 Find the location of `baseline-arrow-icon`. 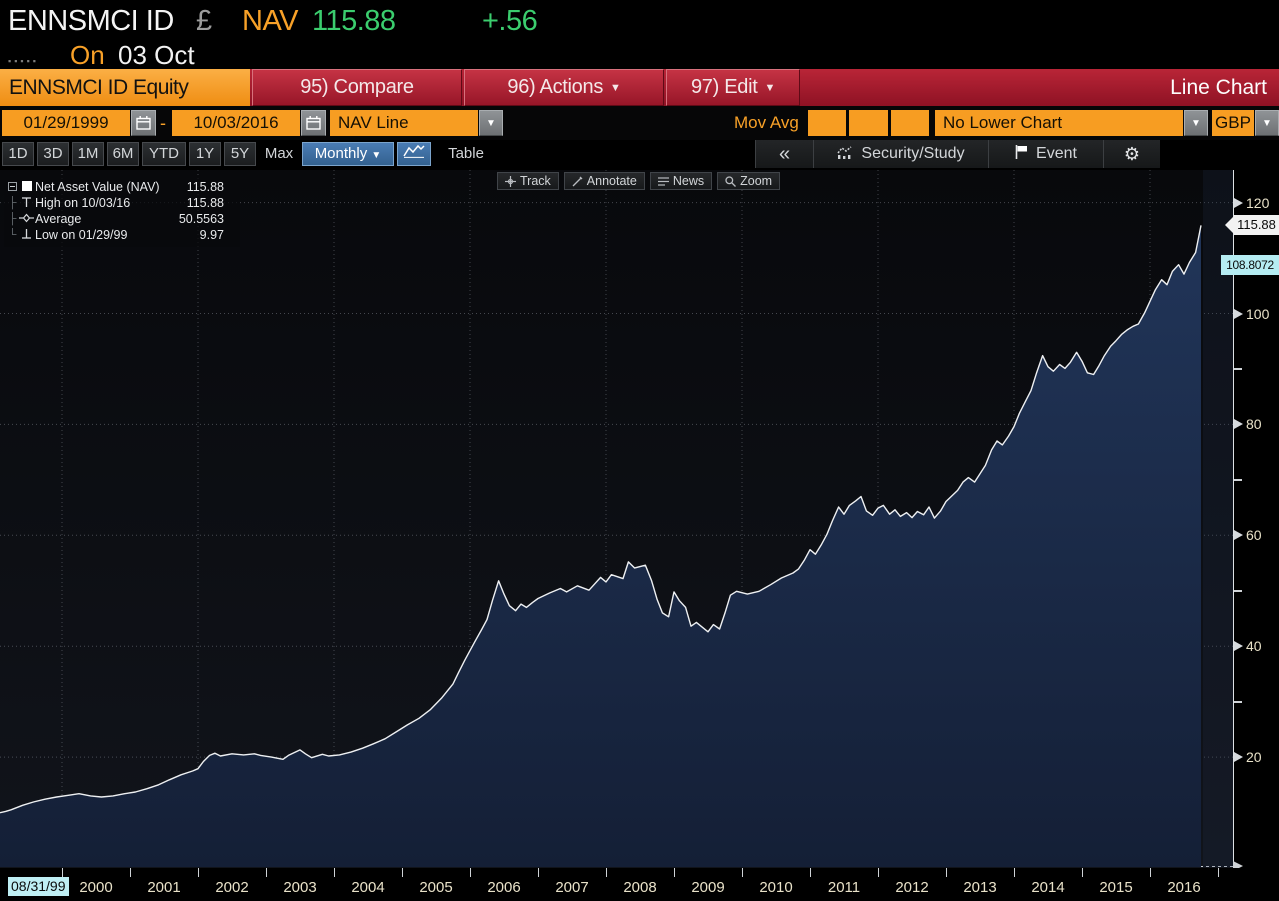

baseline-arrow-icon is located at coordinates (1238, 866).